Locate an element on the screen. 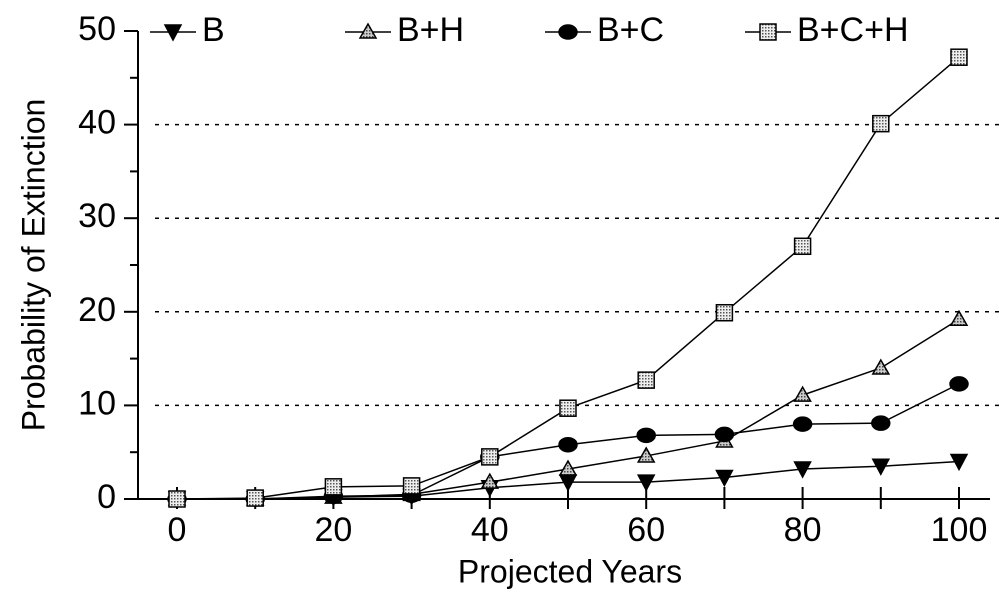  legend-label: B is located at coordinates (213, 30).